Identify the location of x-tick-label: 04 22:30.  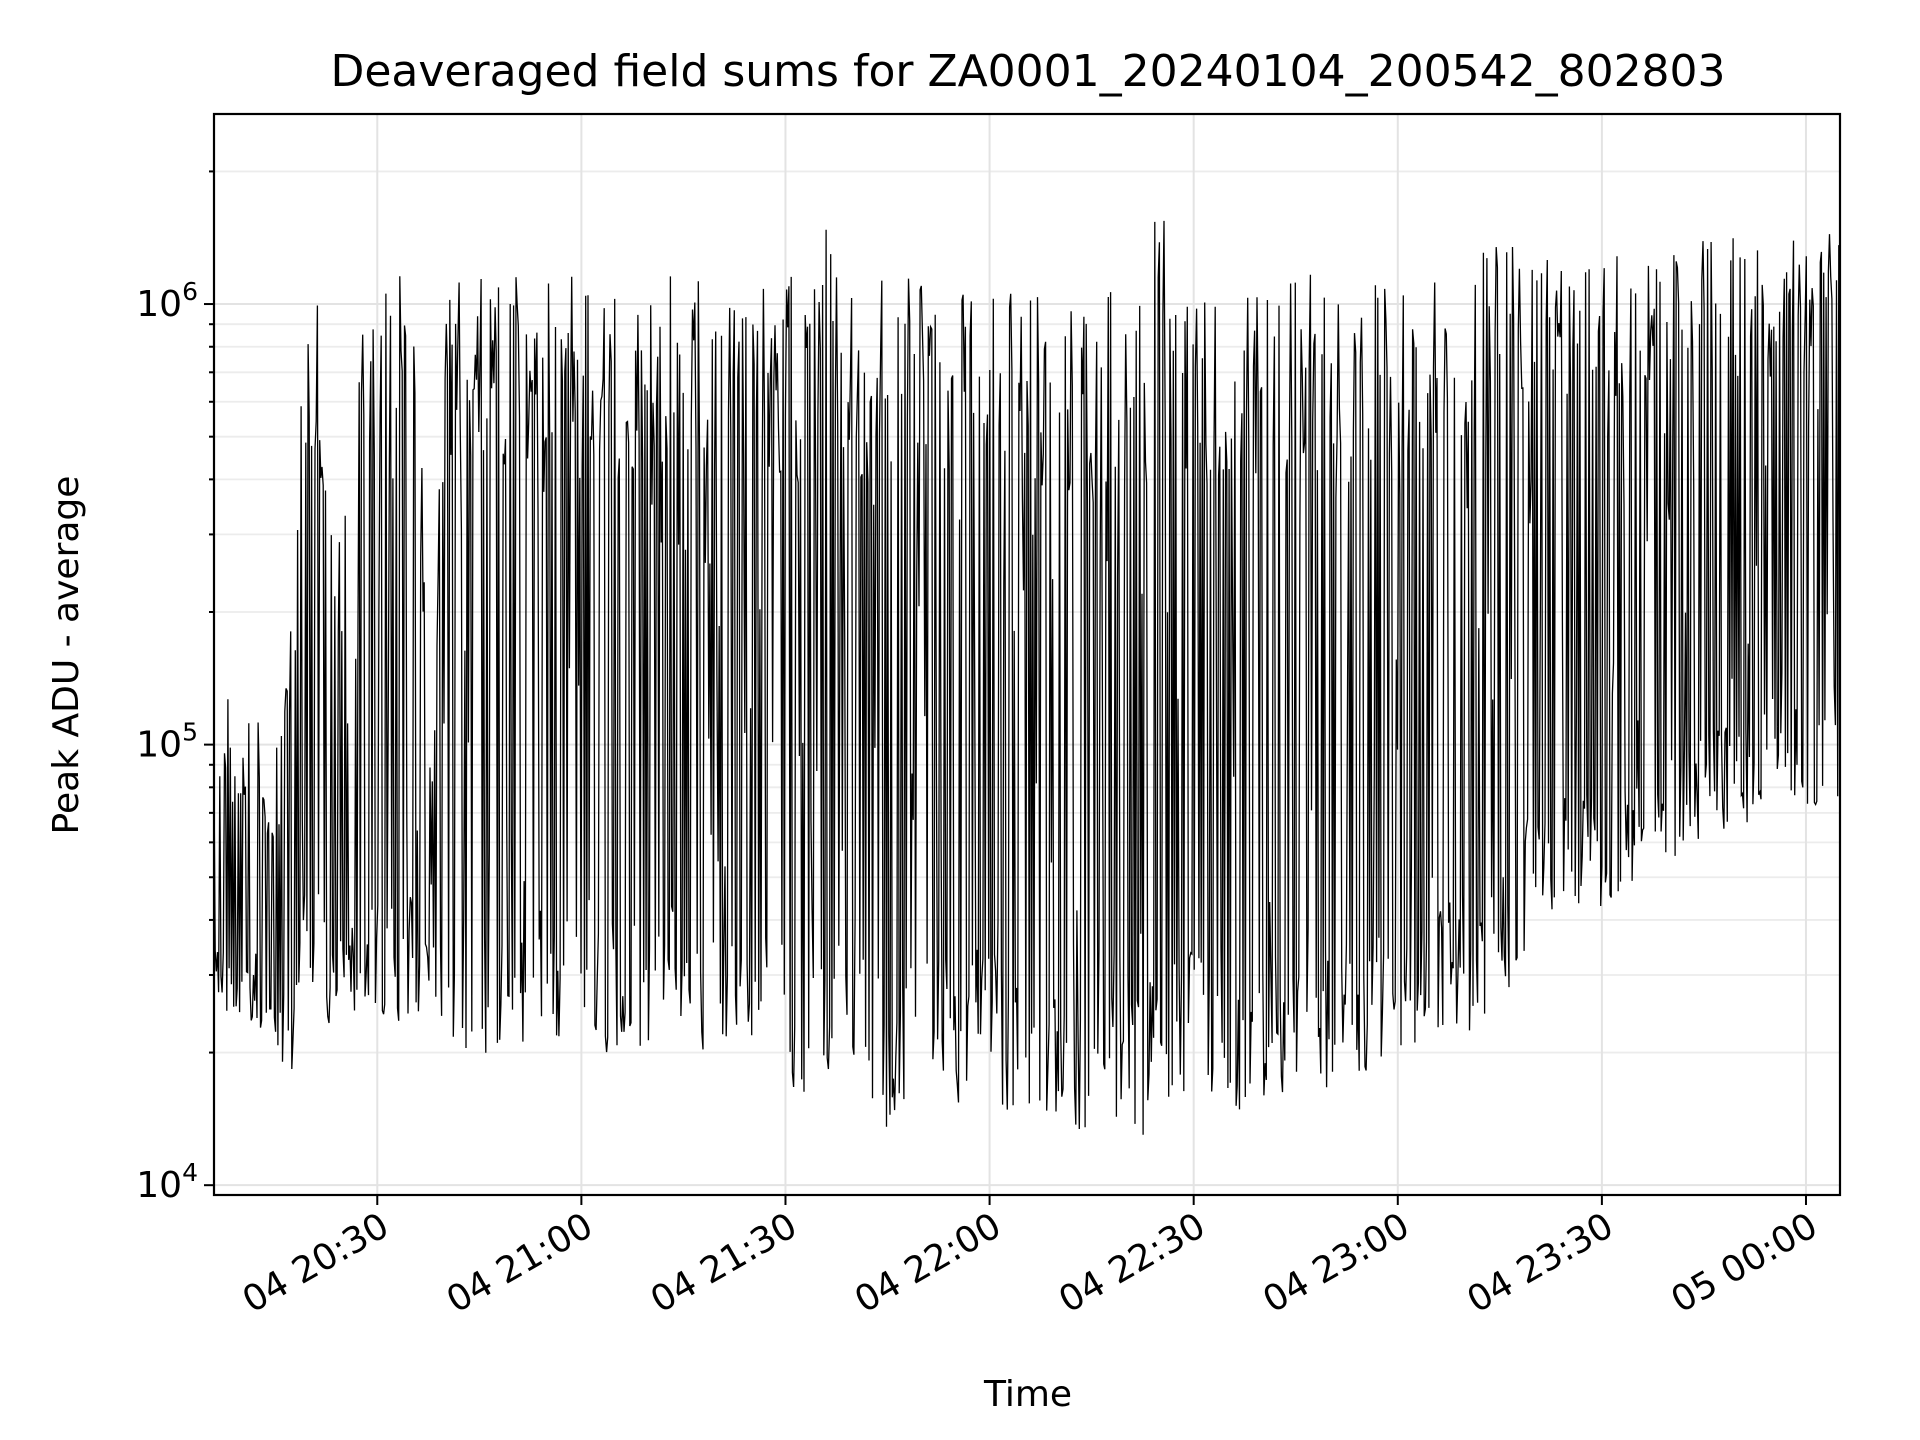
(1132, 1263).